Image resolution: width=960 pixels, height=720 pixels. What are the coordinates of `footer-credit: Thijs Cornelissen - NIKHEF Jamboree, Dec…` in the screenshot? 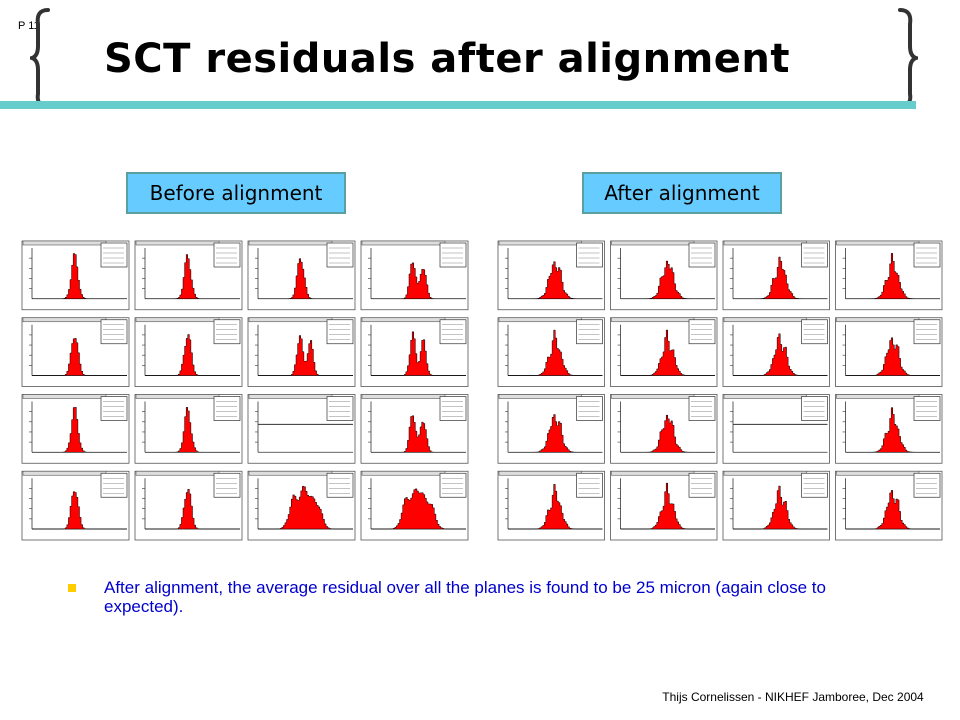 It's located at (793, 697).